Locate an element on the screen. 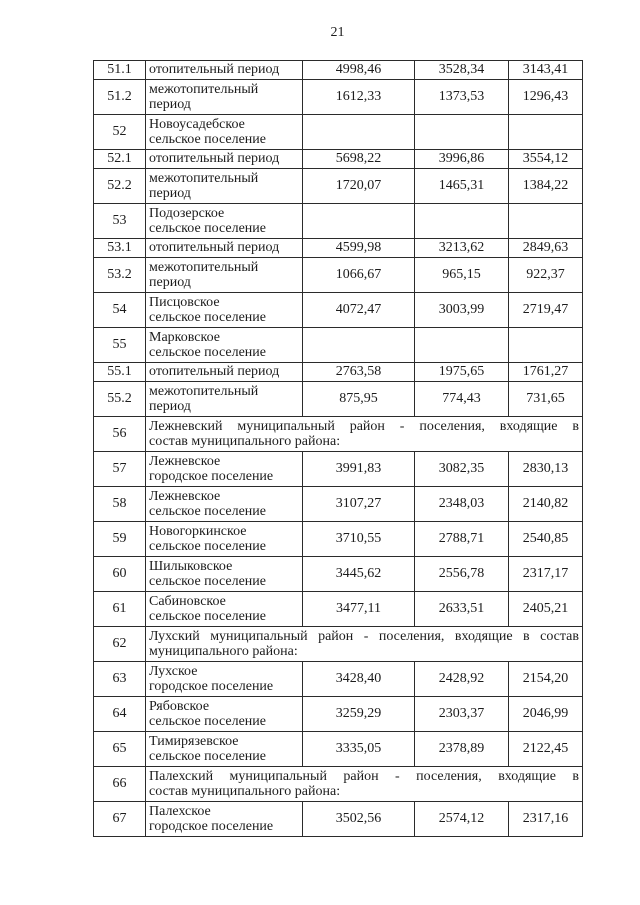  value-cell: 1720,07 is located at coordinates (358, 186).